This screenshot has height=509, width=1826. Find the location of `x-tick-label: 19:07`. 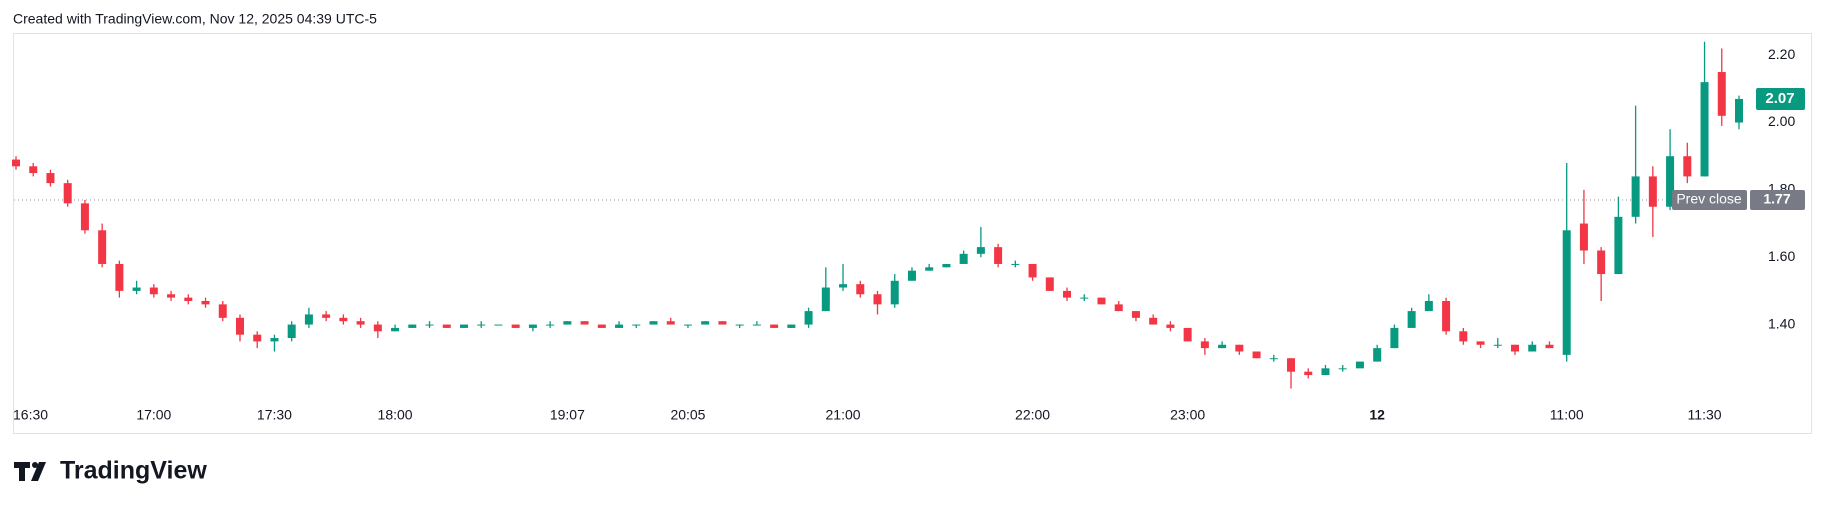

x-tick-label: 19:07 is located at coordinates (567, 415).